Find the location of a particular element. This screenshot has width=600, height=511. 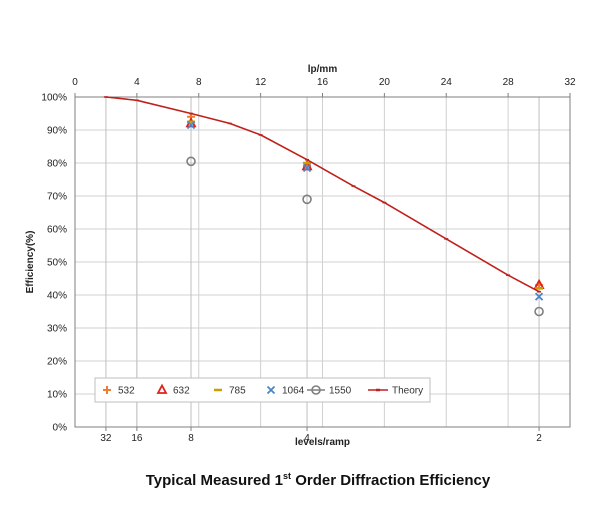

chart-title-part-1: Typical Measured 1 is located at coordinates (214, 480).